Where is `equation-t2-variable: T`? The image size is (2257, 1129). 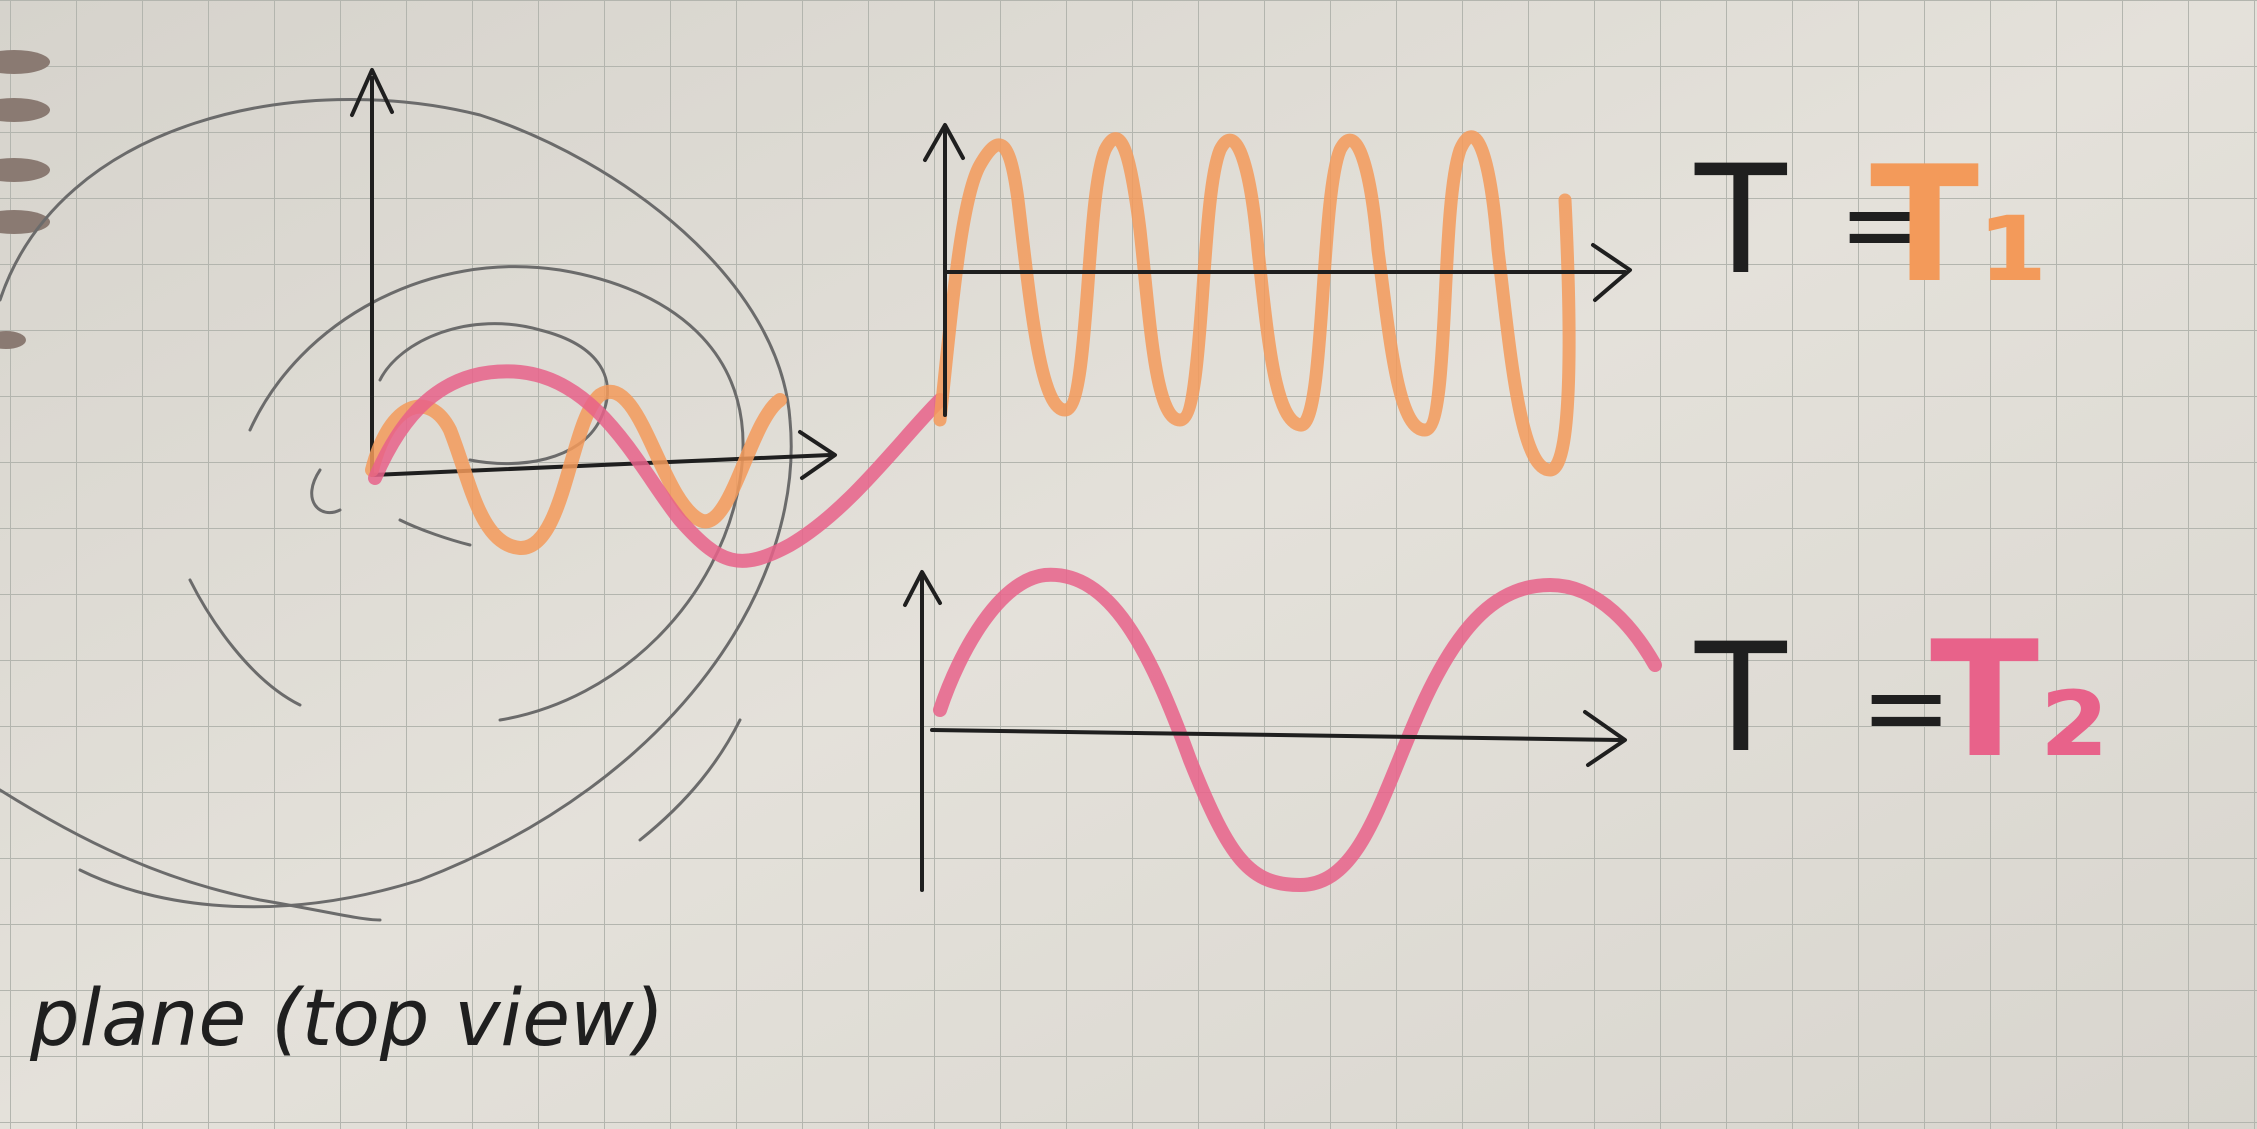 equation-t2-variable: T is located at coordinates (1741, 699).